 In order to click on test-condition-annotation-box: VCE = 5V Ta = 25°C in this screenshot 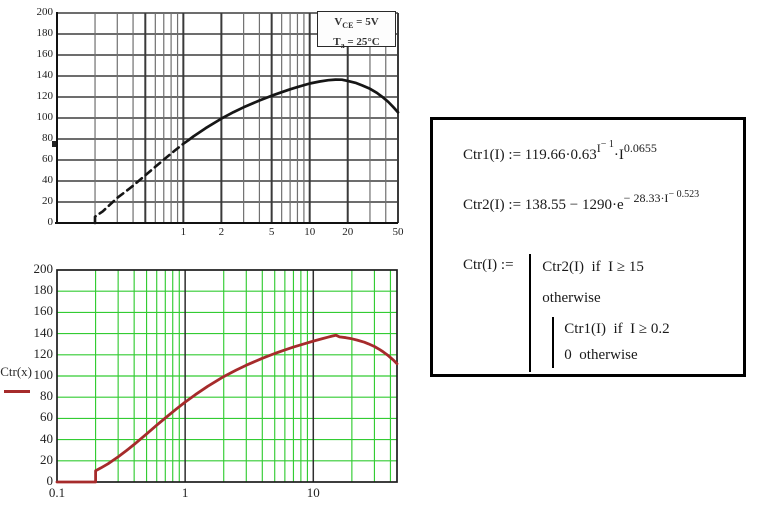, I will do `click(356, 30)`.